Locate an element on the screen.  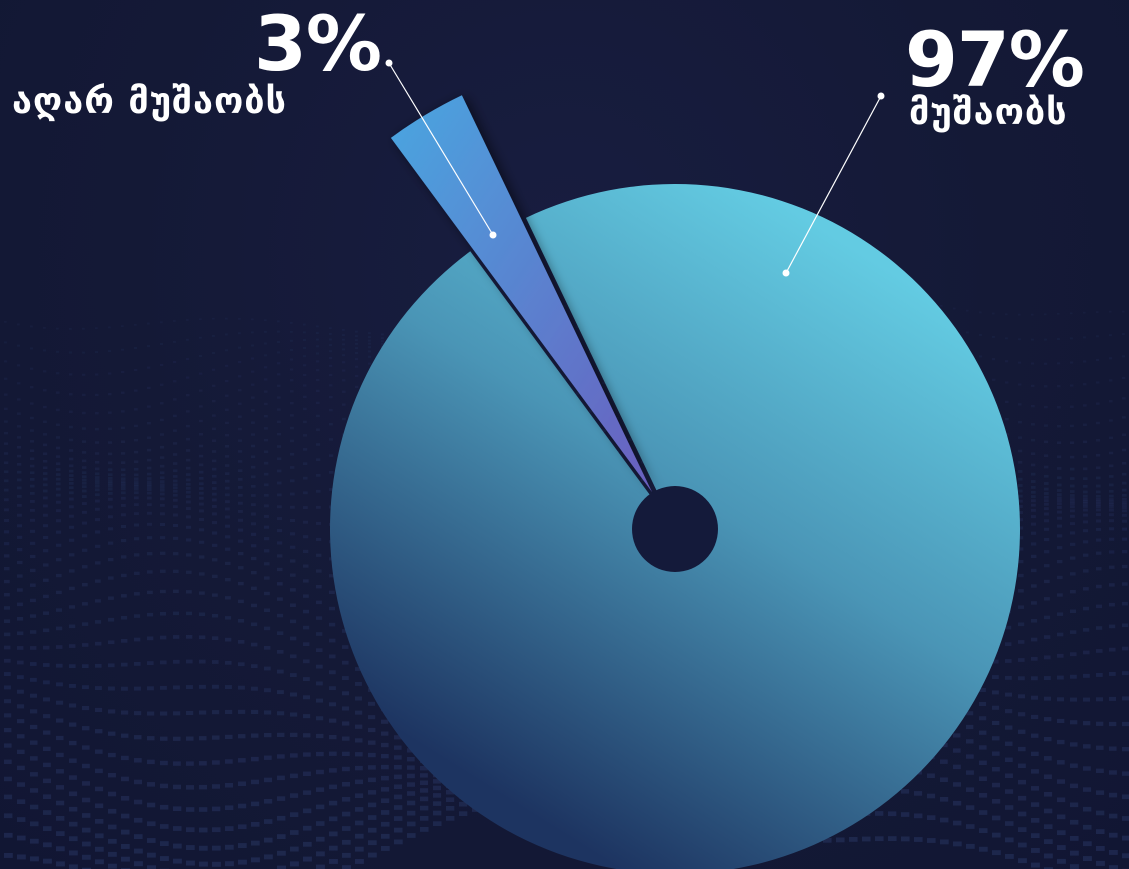
donut-hole is located at coordinates (675, 529).